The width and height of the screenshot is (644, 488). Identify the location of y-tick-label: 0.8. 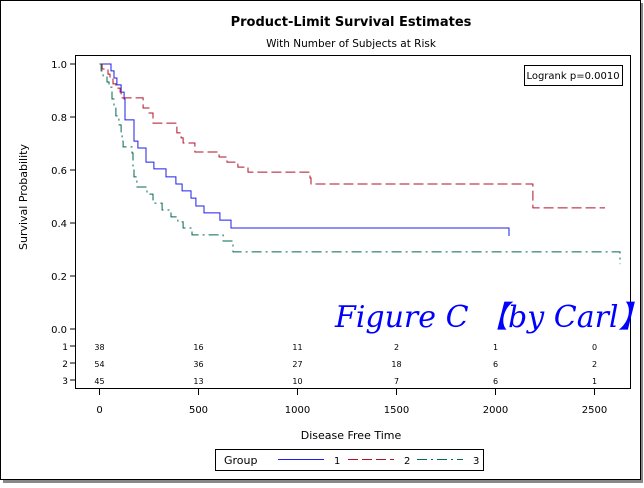
(59, 118).